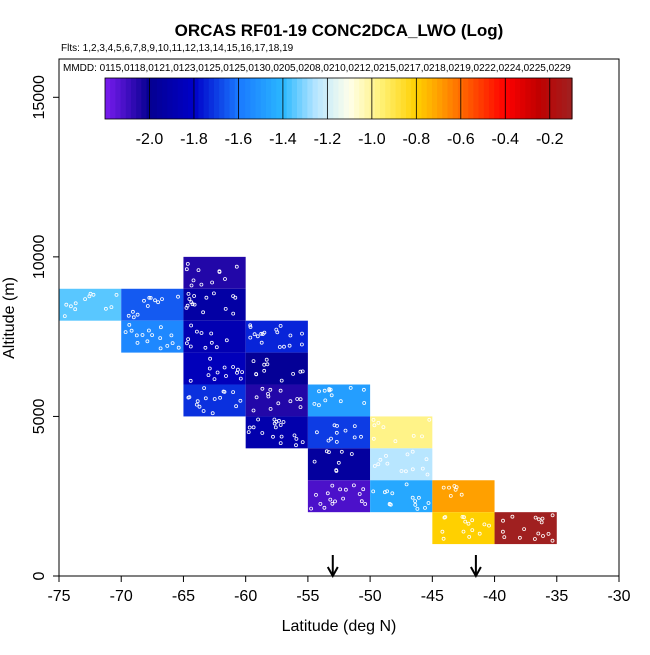  Describe the element at coordinates (307, 596) in the screenshot. I see `x-tick-label: -55` at that location.